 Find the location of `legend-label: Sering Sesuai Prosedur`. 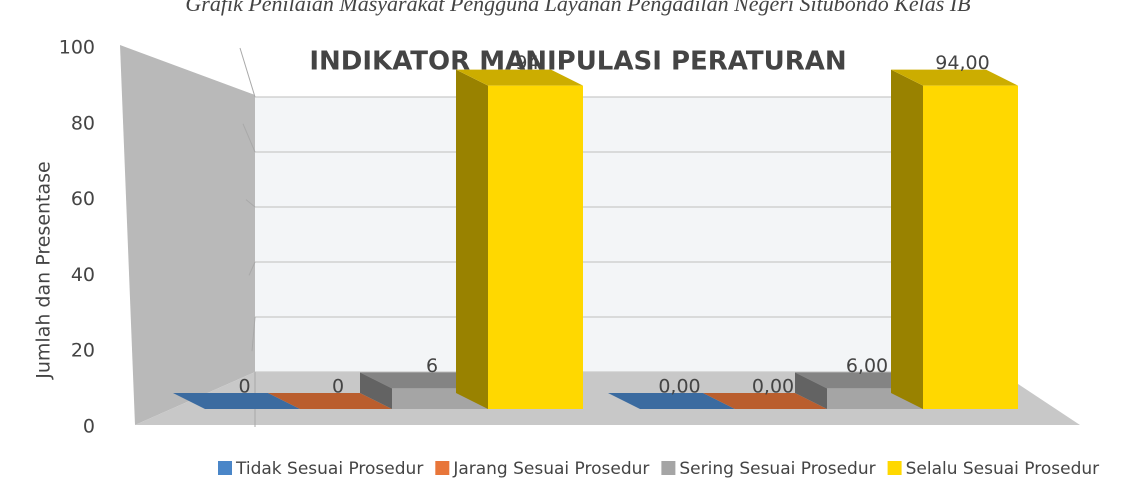

legend-label: Sering Sesuai Prosedur is located at coordinates (777, 469).